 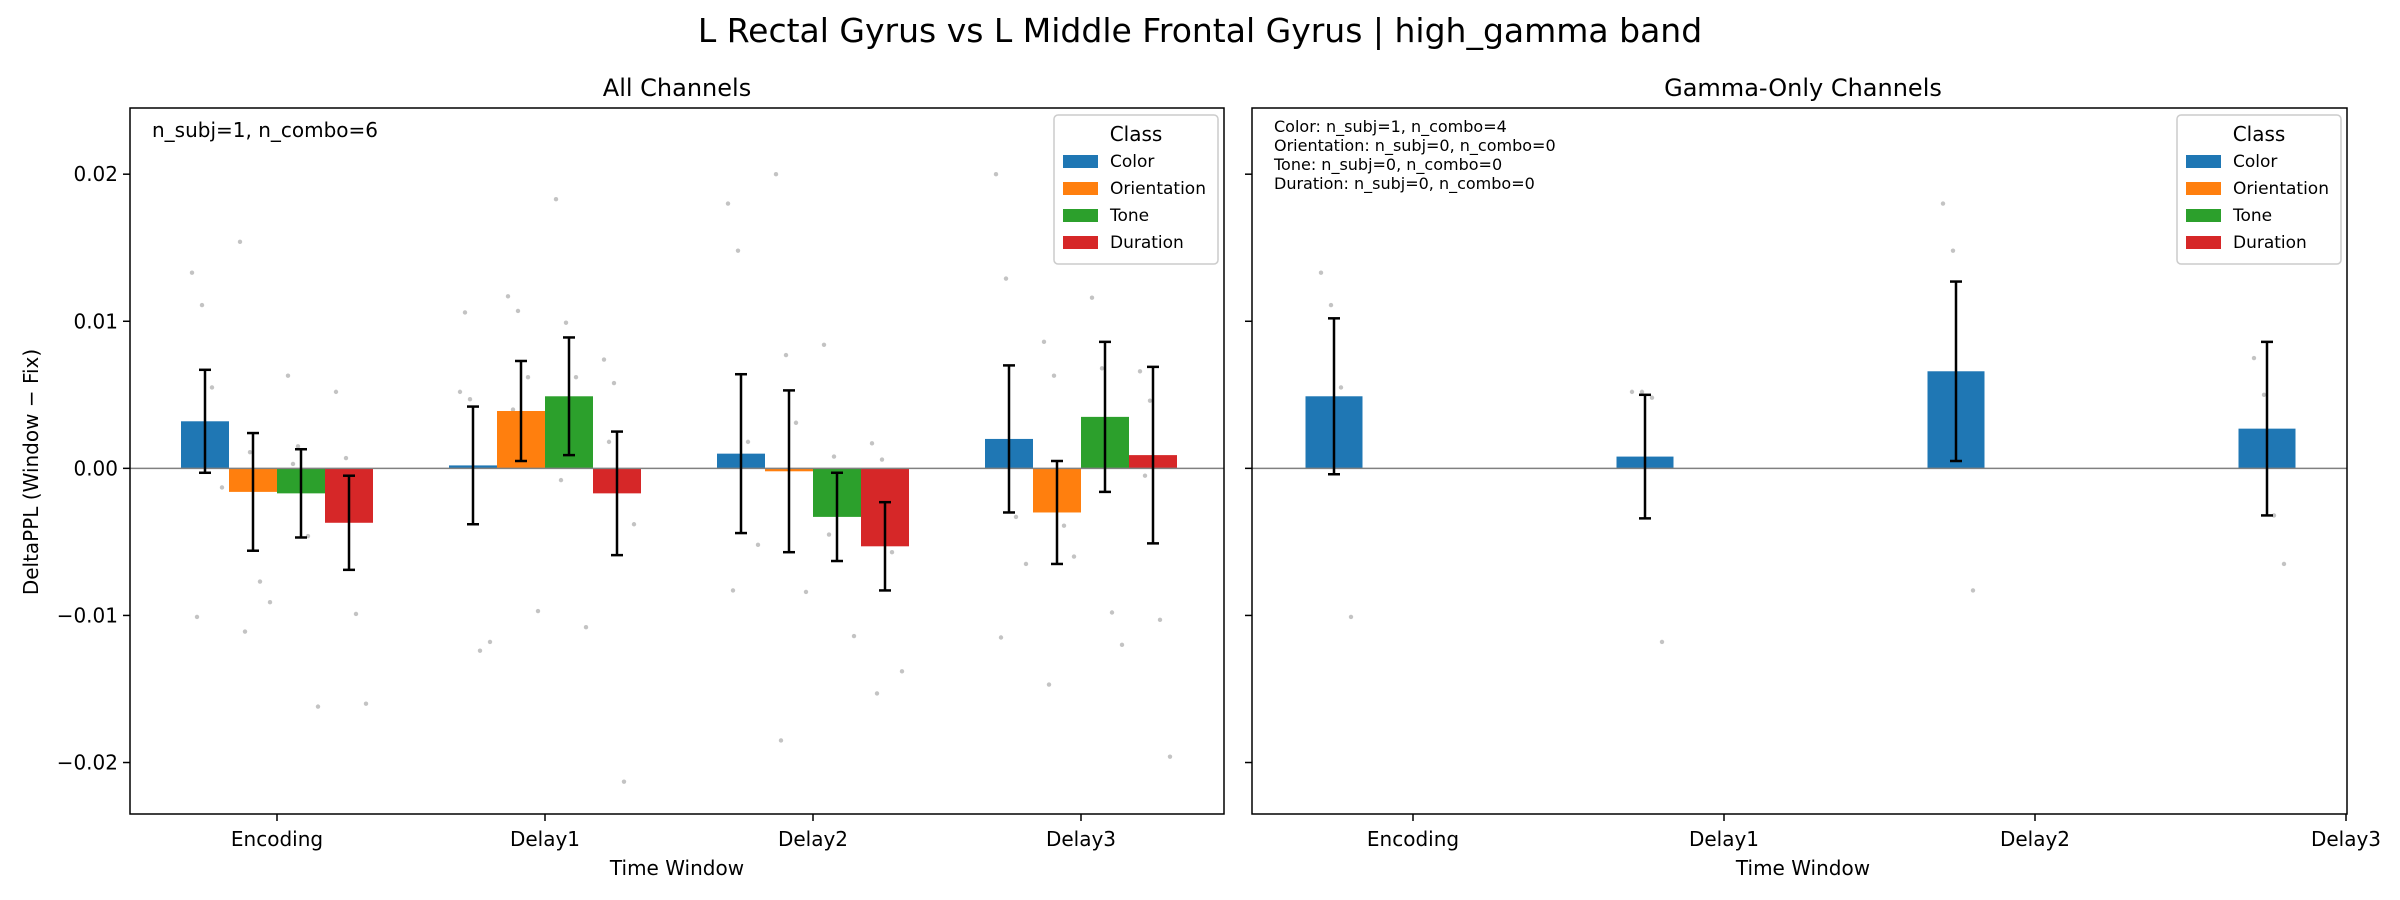 What do you see at coordinates (87, 763) in the screenshot?
I see `y-tick-label: −0.02` at bounding box center [87, 763].